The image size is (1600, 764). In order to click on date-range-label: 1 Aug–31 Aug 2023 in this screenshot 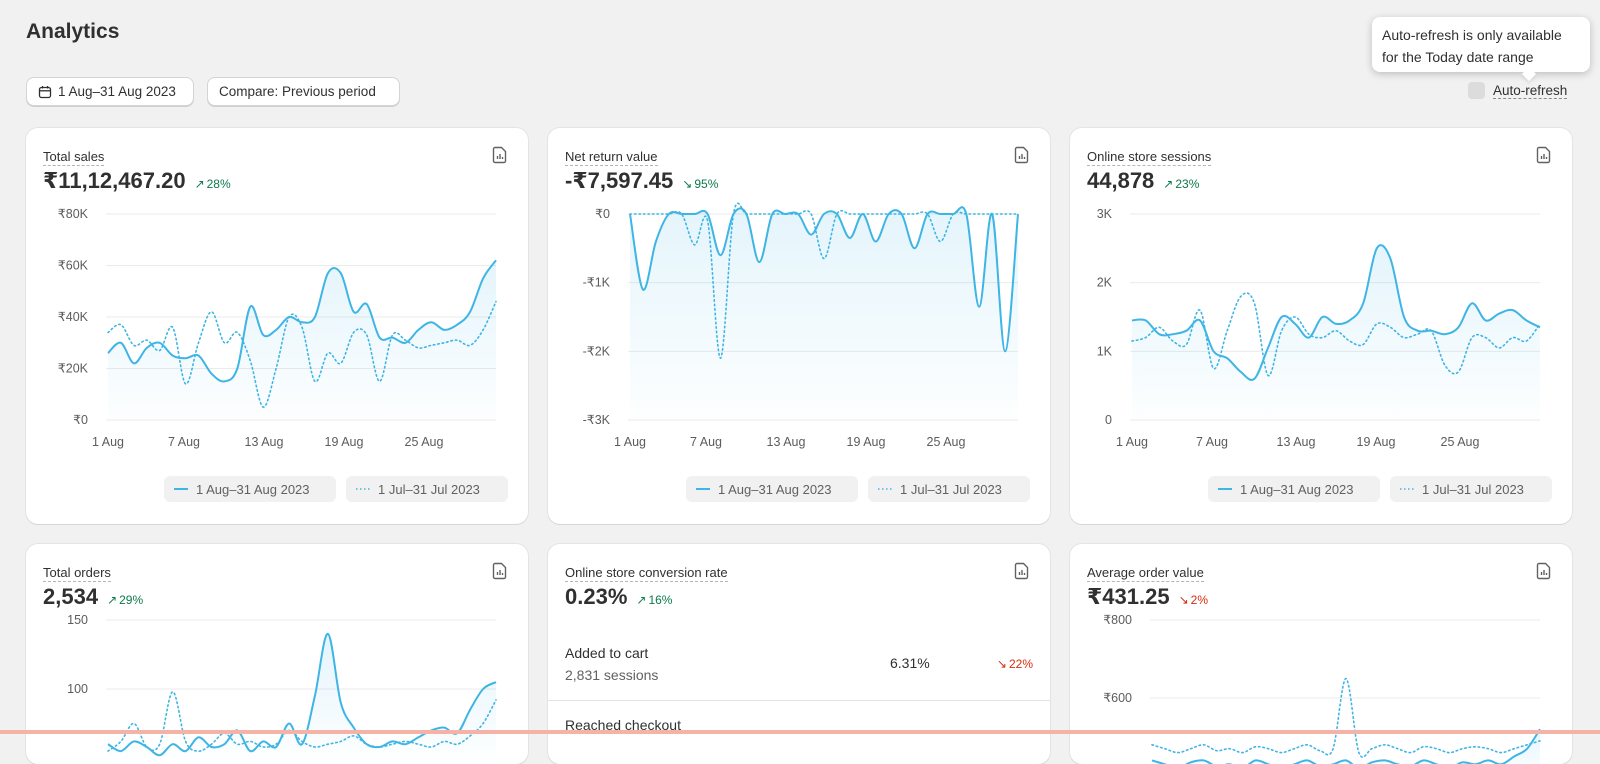, I will do `click(117, 91)`.